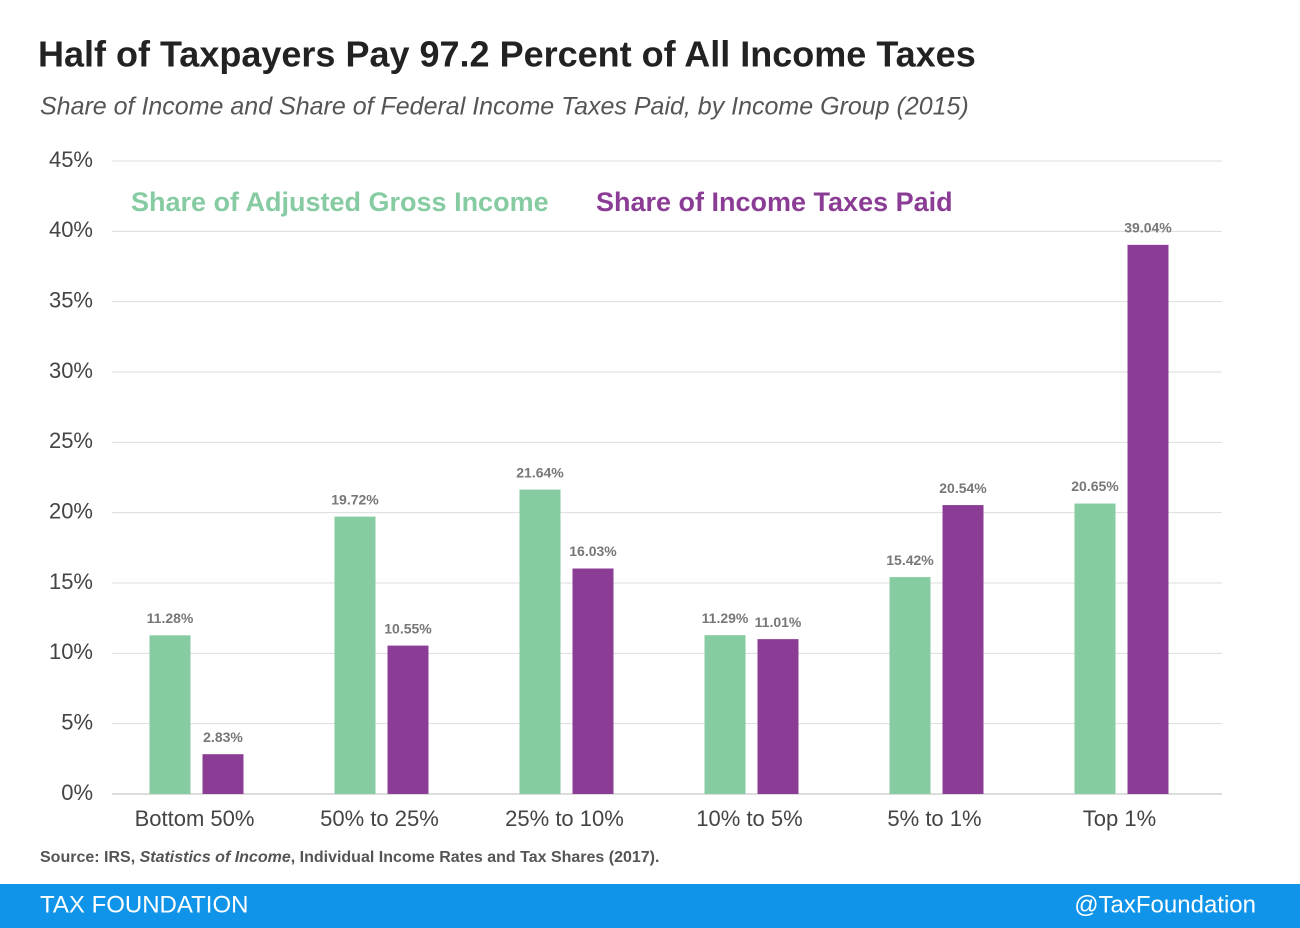 The image size is (1300, 928). I want to click on data-label: 2.83%, so click(223, 737).